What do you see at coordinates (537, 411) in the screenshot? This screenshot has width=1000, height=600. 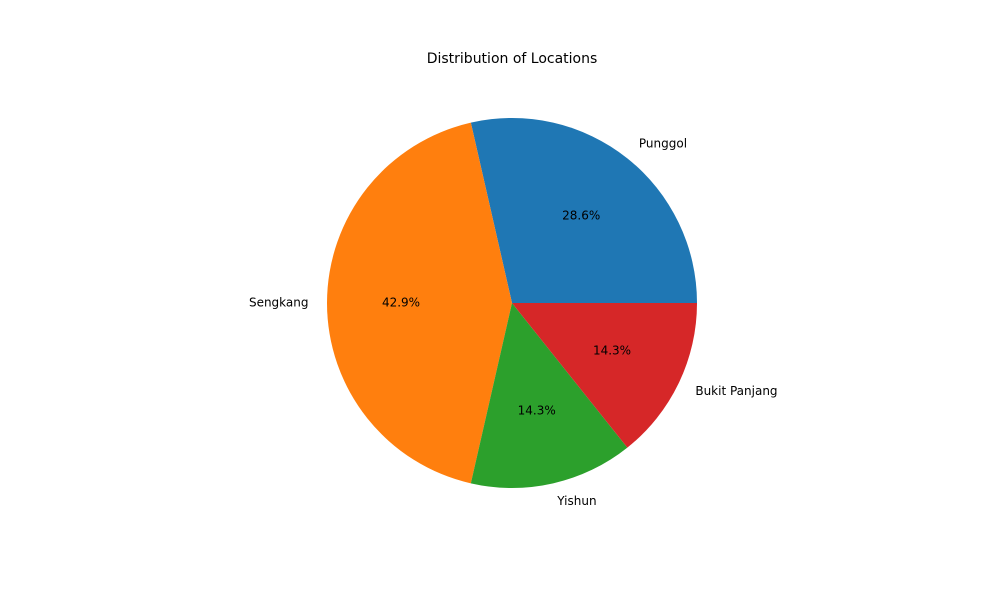 I see `slice-percent-yishun: 14.3%` at bounding box center [537, 411].